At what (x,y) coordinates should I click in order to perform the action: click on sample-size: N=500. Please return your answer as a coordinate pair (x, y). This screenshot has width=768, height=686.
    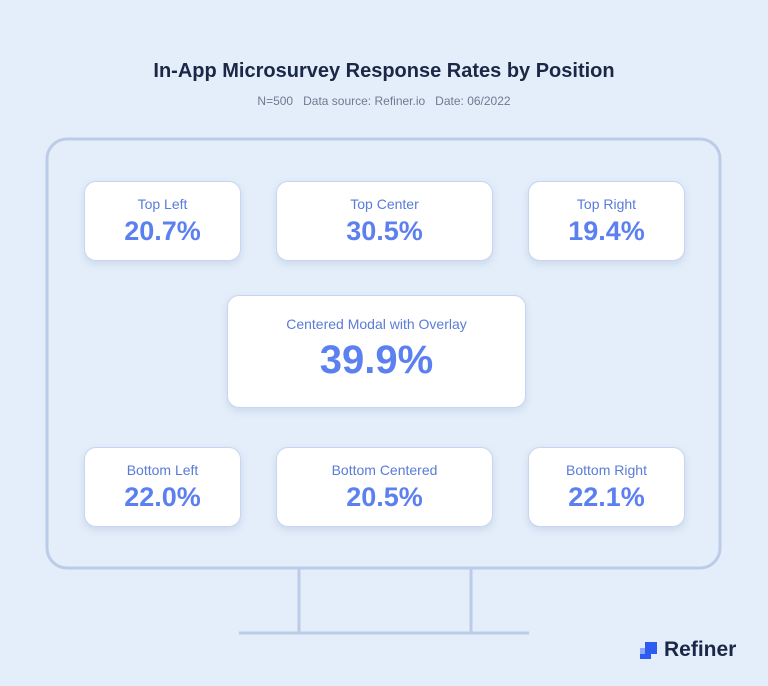
    Looking at the image, I should click on (275, 101).